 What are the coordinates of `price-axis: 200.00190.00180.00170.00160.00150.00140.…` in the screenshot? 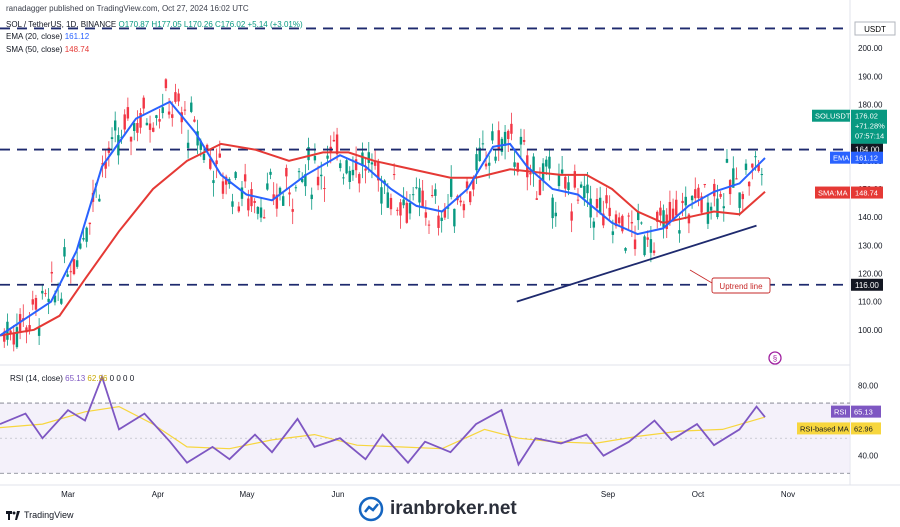 It's located at (849, 252).